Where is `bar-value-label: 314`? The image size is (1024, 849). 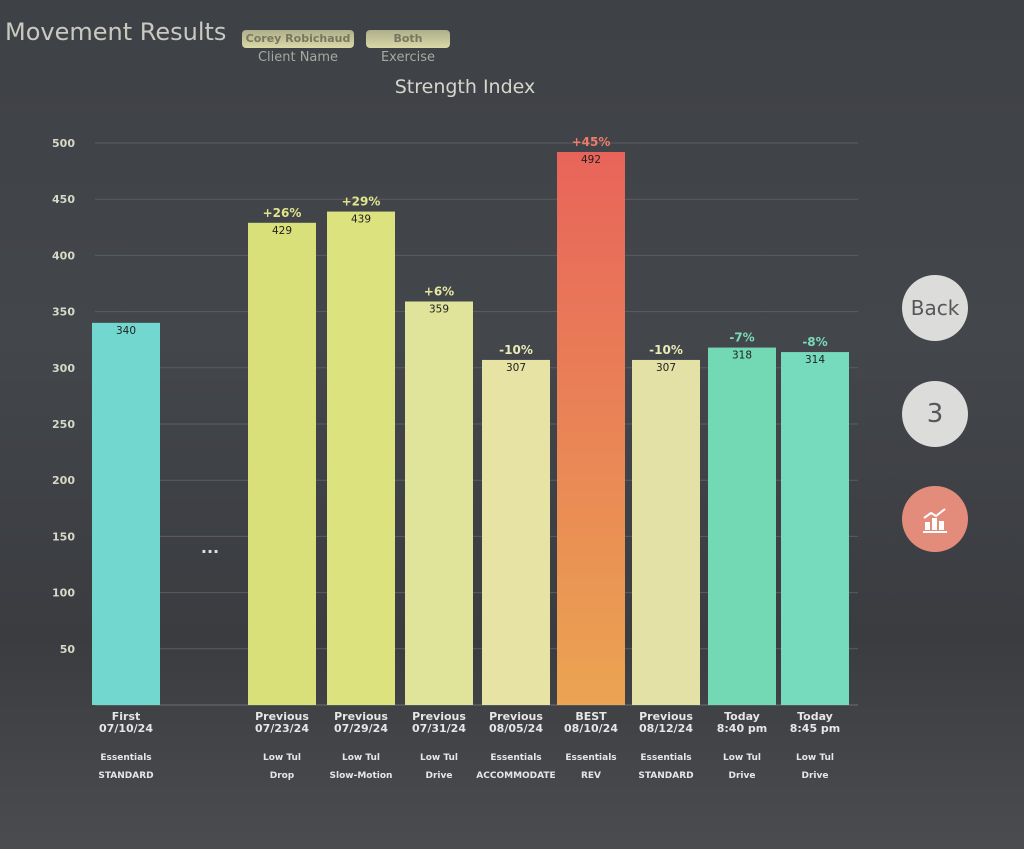
bar-value-label: 314 is located at coordinates (815, 360).